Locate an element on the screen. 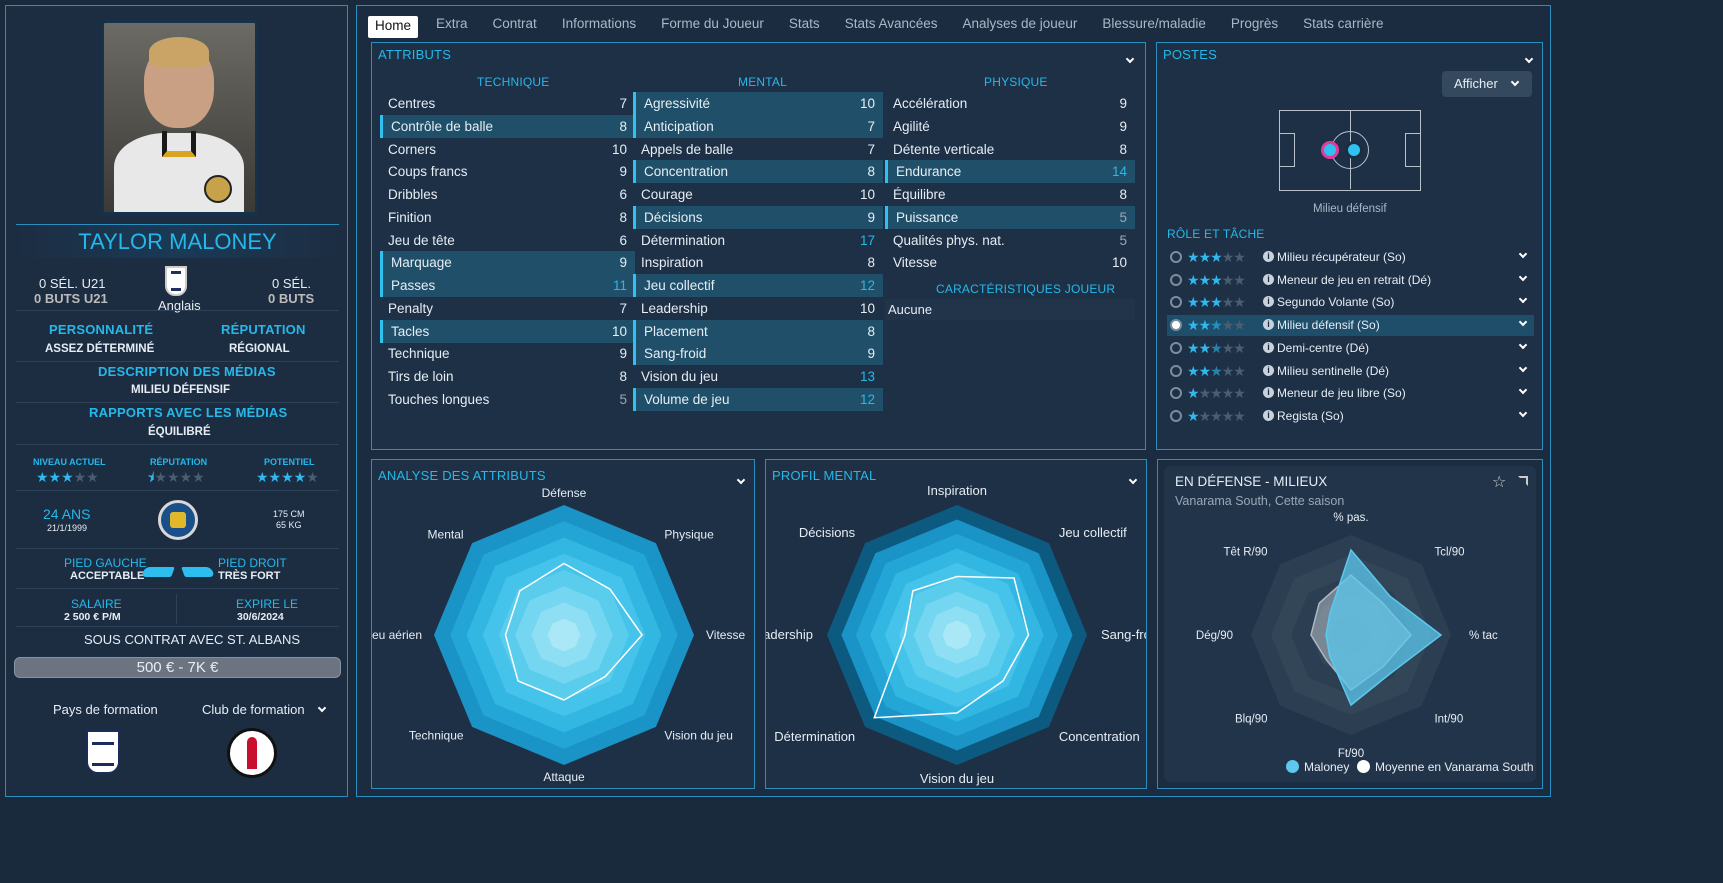 The image size is (1723, 883). tab: Forme du Joueur is located at coordinates (712, 23).